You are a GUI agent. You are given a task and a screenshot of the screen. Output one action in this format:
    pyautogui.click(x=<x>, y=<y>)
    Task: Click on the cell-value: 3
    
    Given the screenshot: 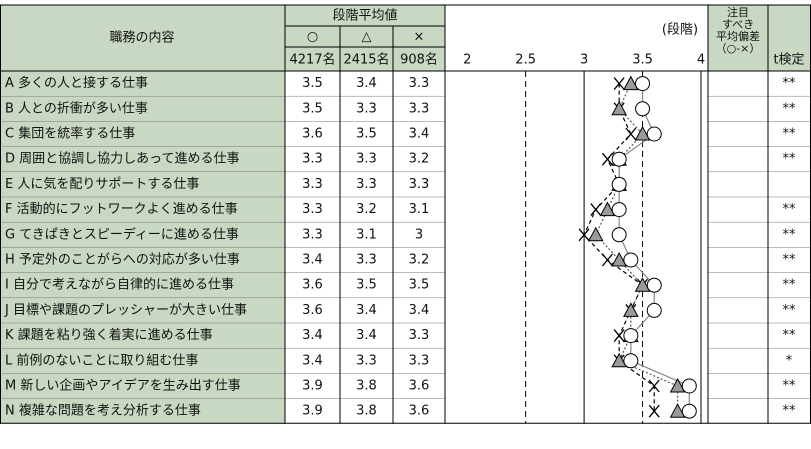 What is the action you would take?
    pyautogui.click(x=419, y=234)
    